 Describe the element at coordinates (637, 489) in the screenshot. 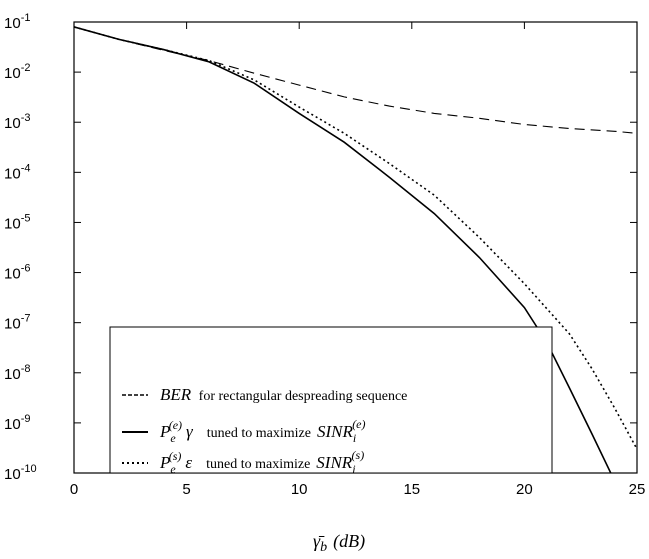

I see `x-tick-label: 25` at that location.